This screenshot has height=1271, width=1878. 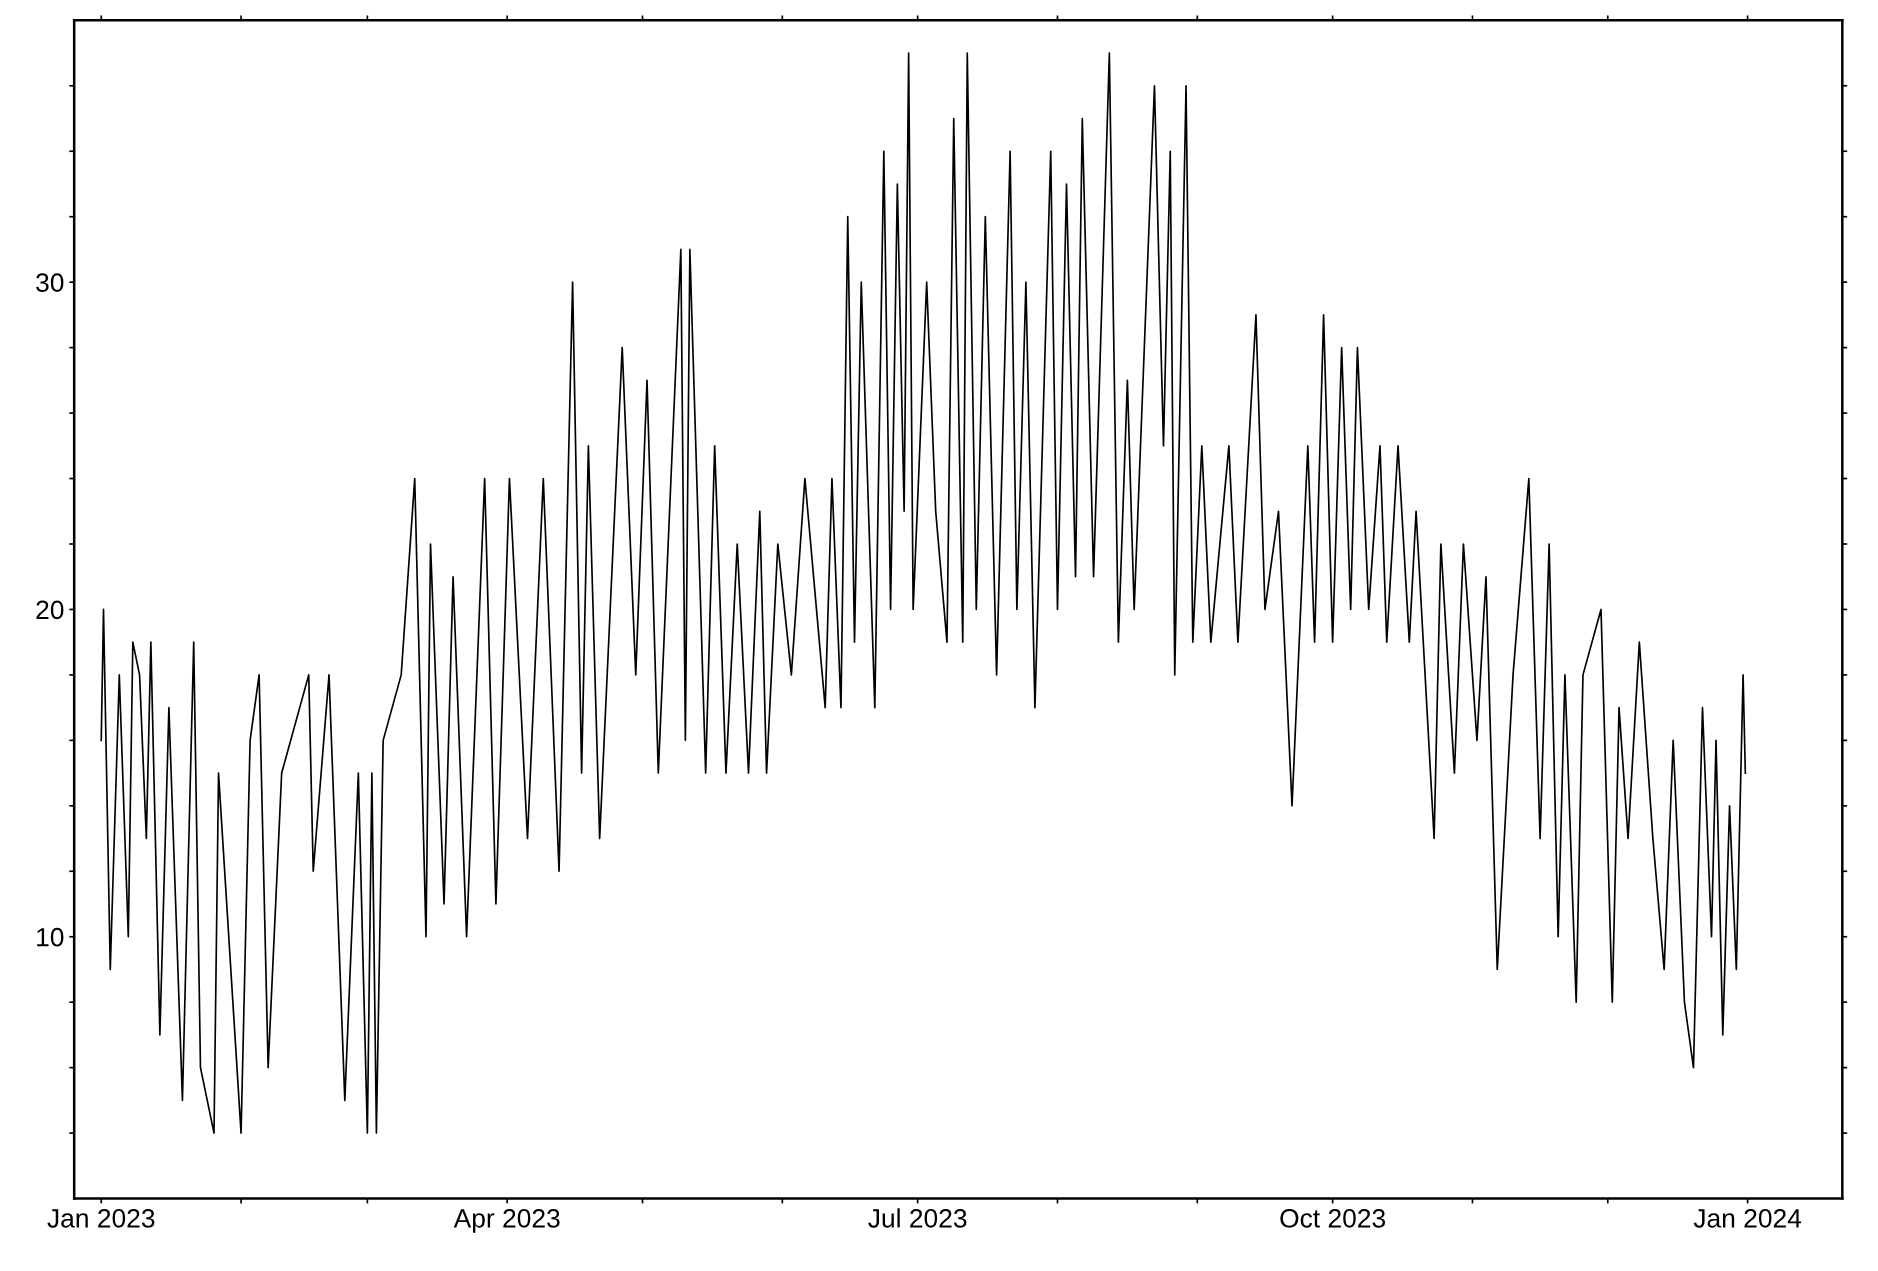 I want to click on x-tick-label: Jan 2023, so click(x=101, y=1218).